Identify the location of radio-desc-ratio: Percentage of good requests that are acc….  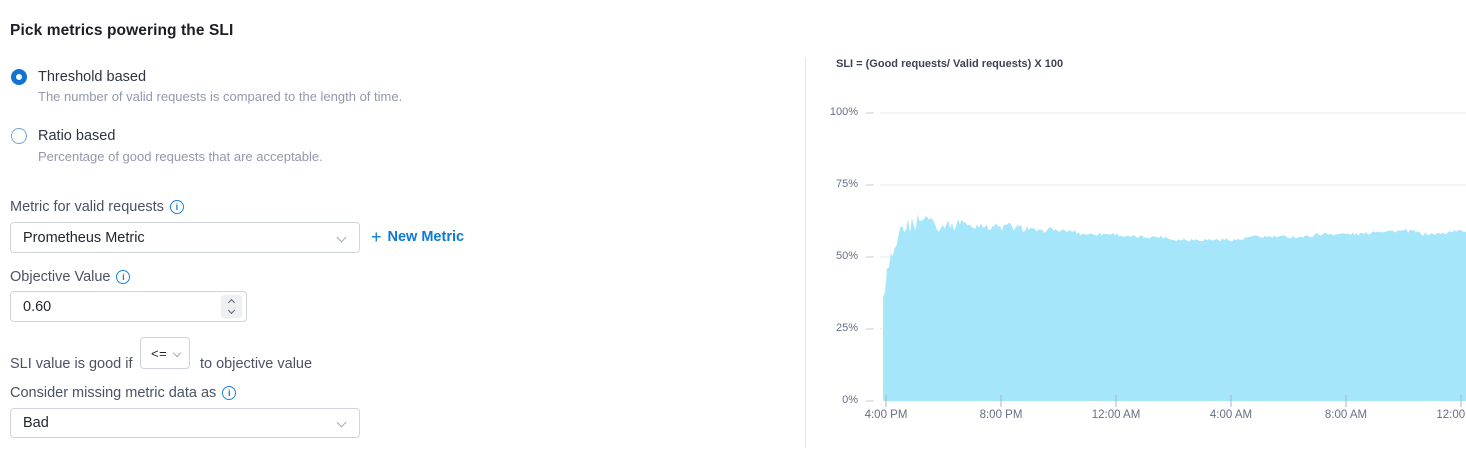
(180, 156).